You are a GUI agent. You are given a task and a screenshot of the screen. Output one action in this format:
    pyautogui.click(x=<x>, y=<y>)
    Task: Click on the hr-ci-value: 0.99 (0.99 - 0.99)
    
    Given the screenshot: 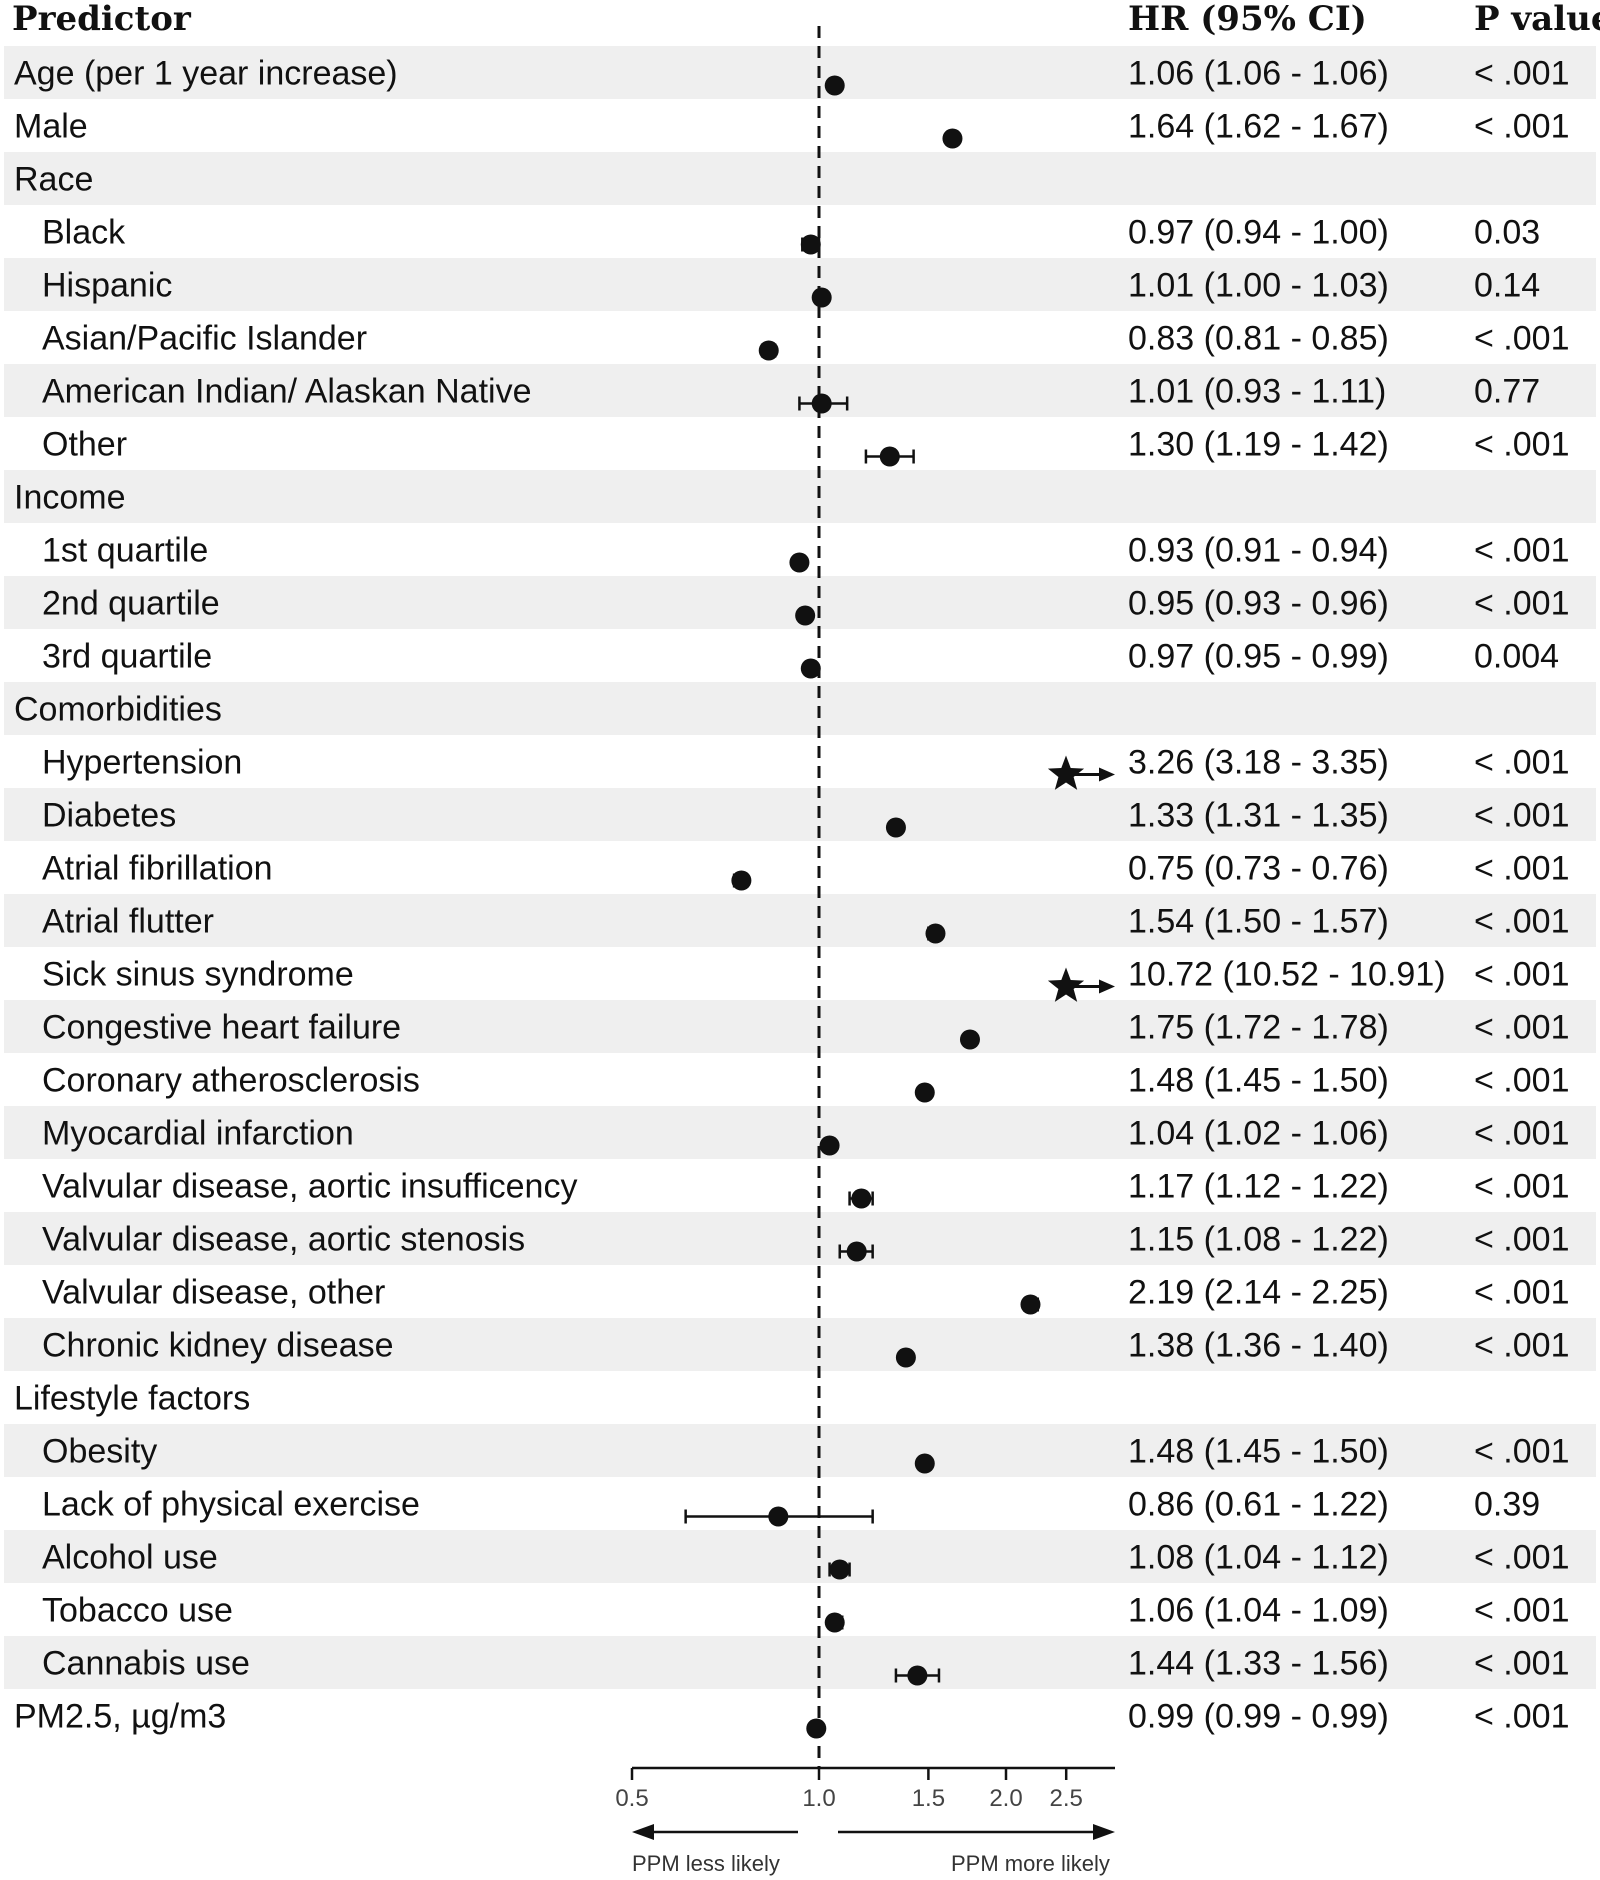 What is the action you would take?
    pyautogui.click(x=1258, y=1717)
    